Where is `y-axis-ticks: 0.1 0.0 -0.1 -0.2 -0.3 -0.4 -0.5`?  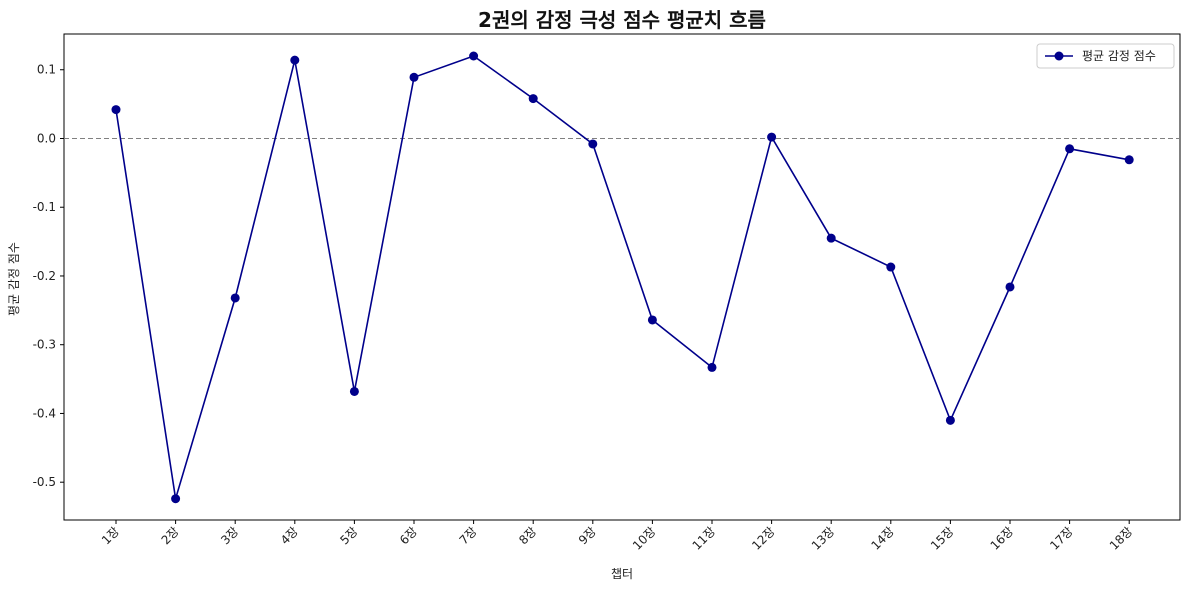
y-axis-ticks: 0.1 0.0 -0.1 -0.2 -0.3 -0.4 -0.5 is located at coordinates (48, 276).